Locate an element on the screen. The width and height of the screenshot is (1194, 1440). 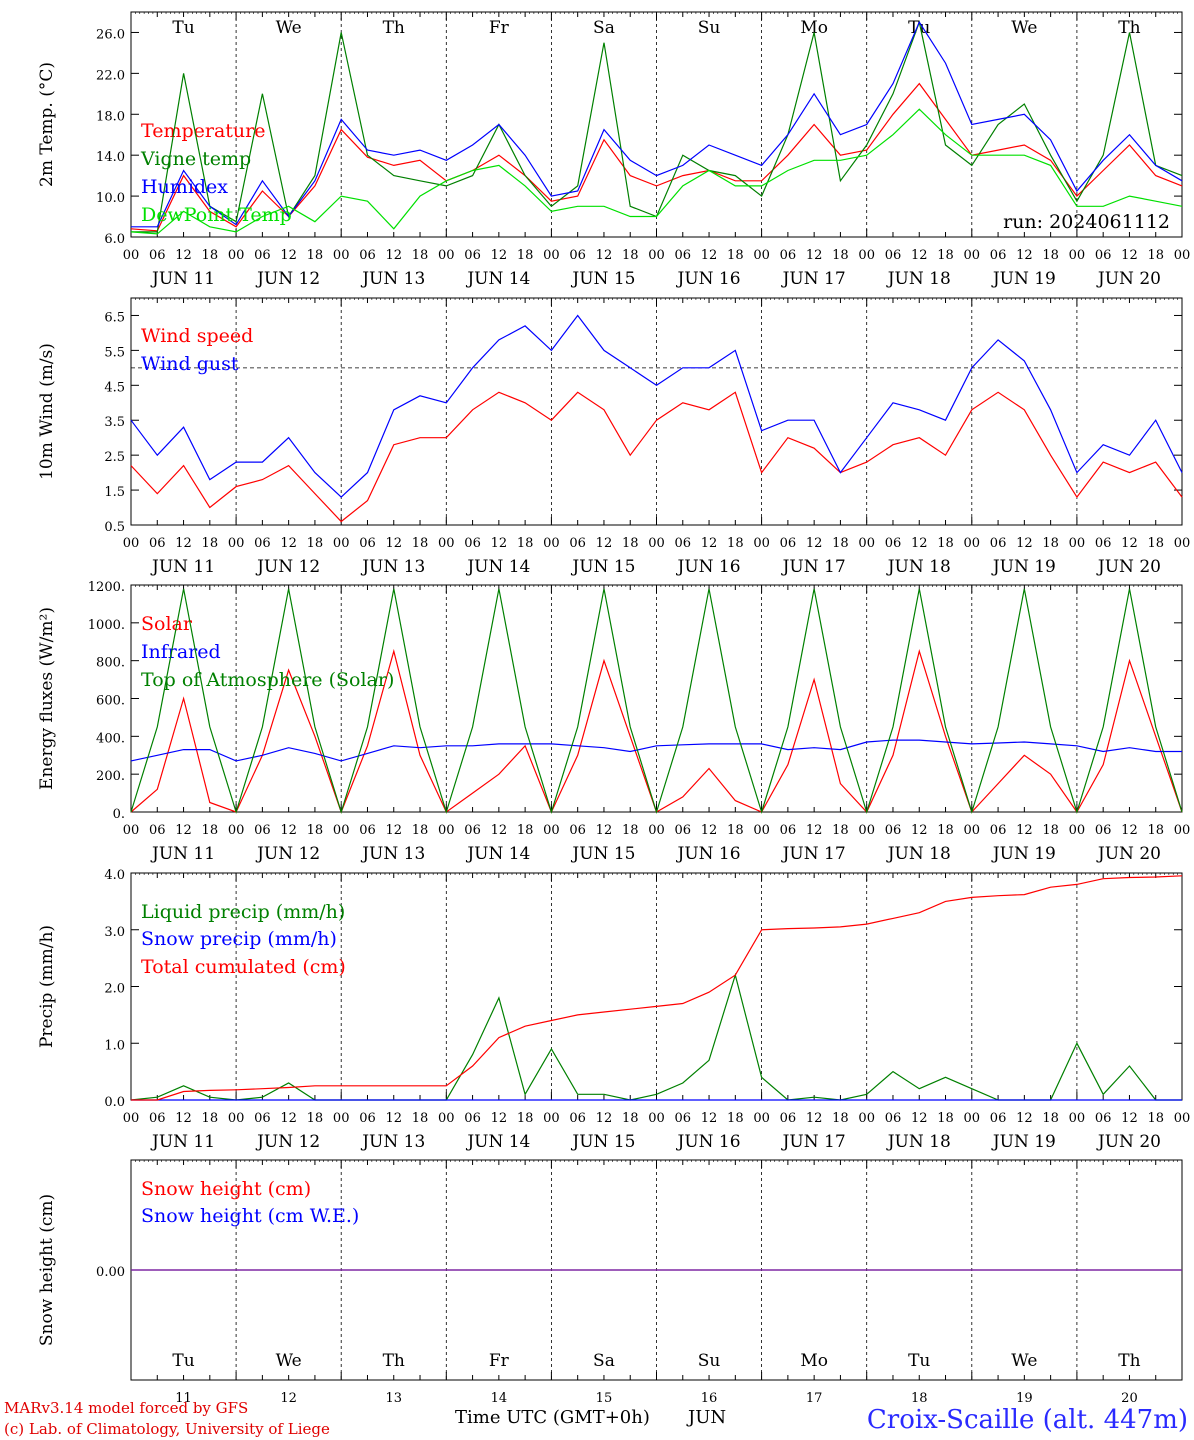
y-tick-label: 2.5 is located at coordinates (114, 457).